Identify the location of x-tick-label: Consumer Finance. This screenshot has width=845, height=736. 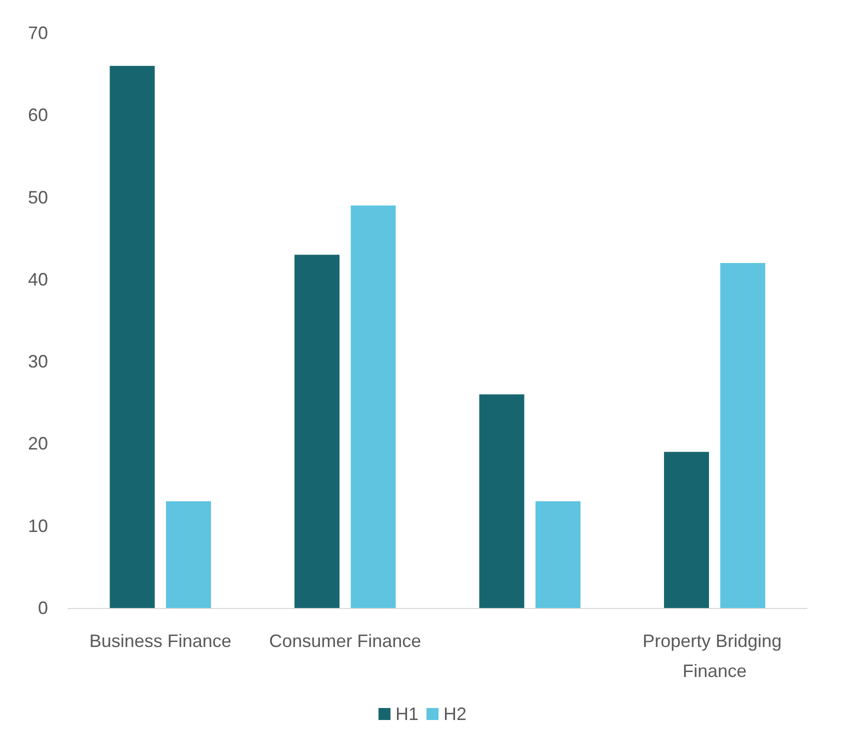
(345, 641).